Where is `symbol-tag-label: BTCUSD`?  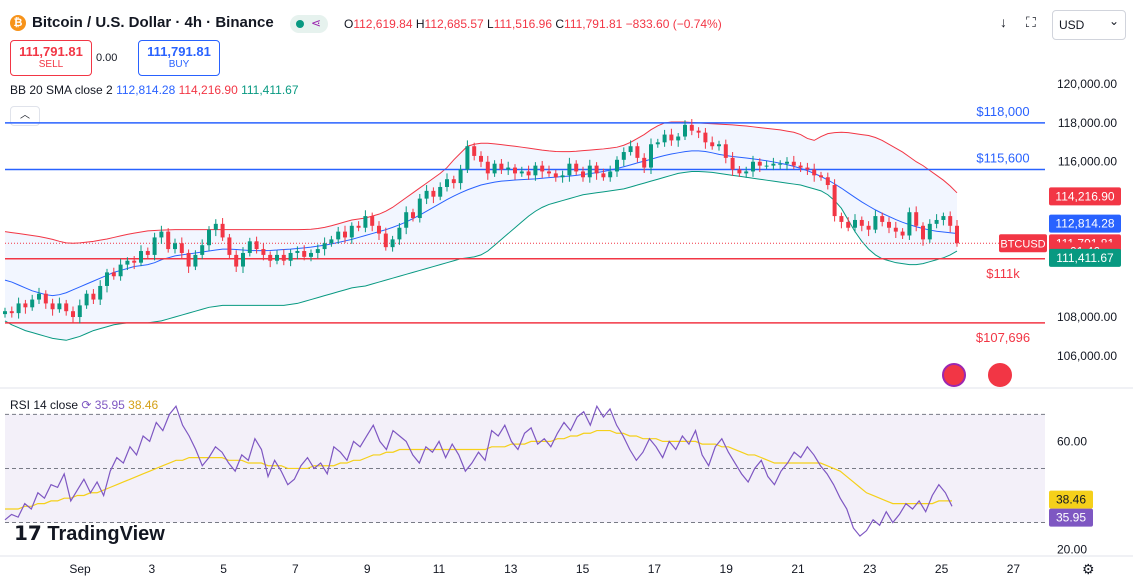
symbol-tag-label: BTCUSD is located at coordinates (1022, 244).